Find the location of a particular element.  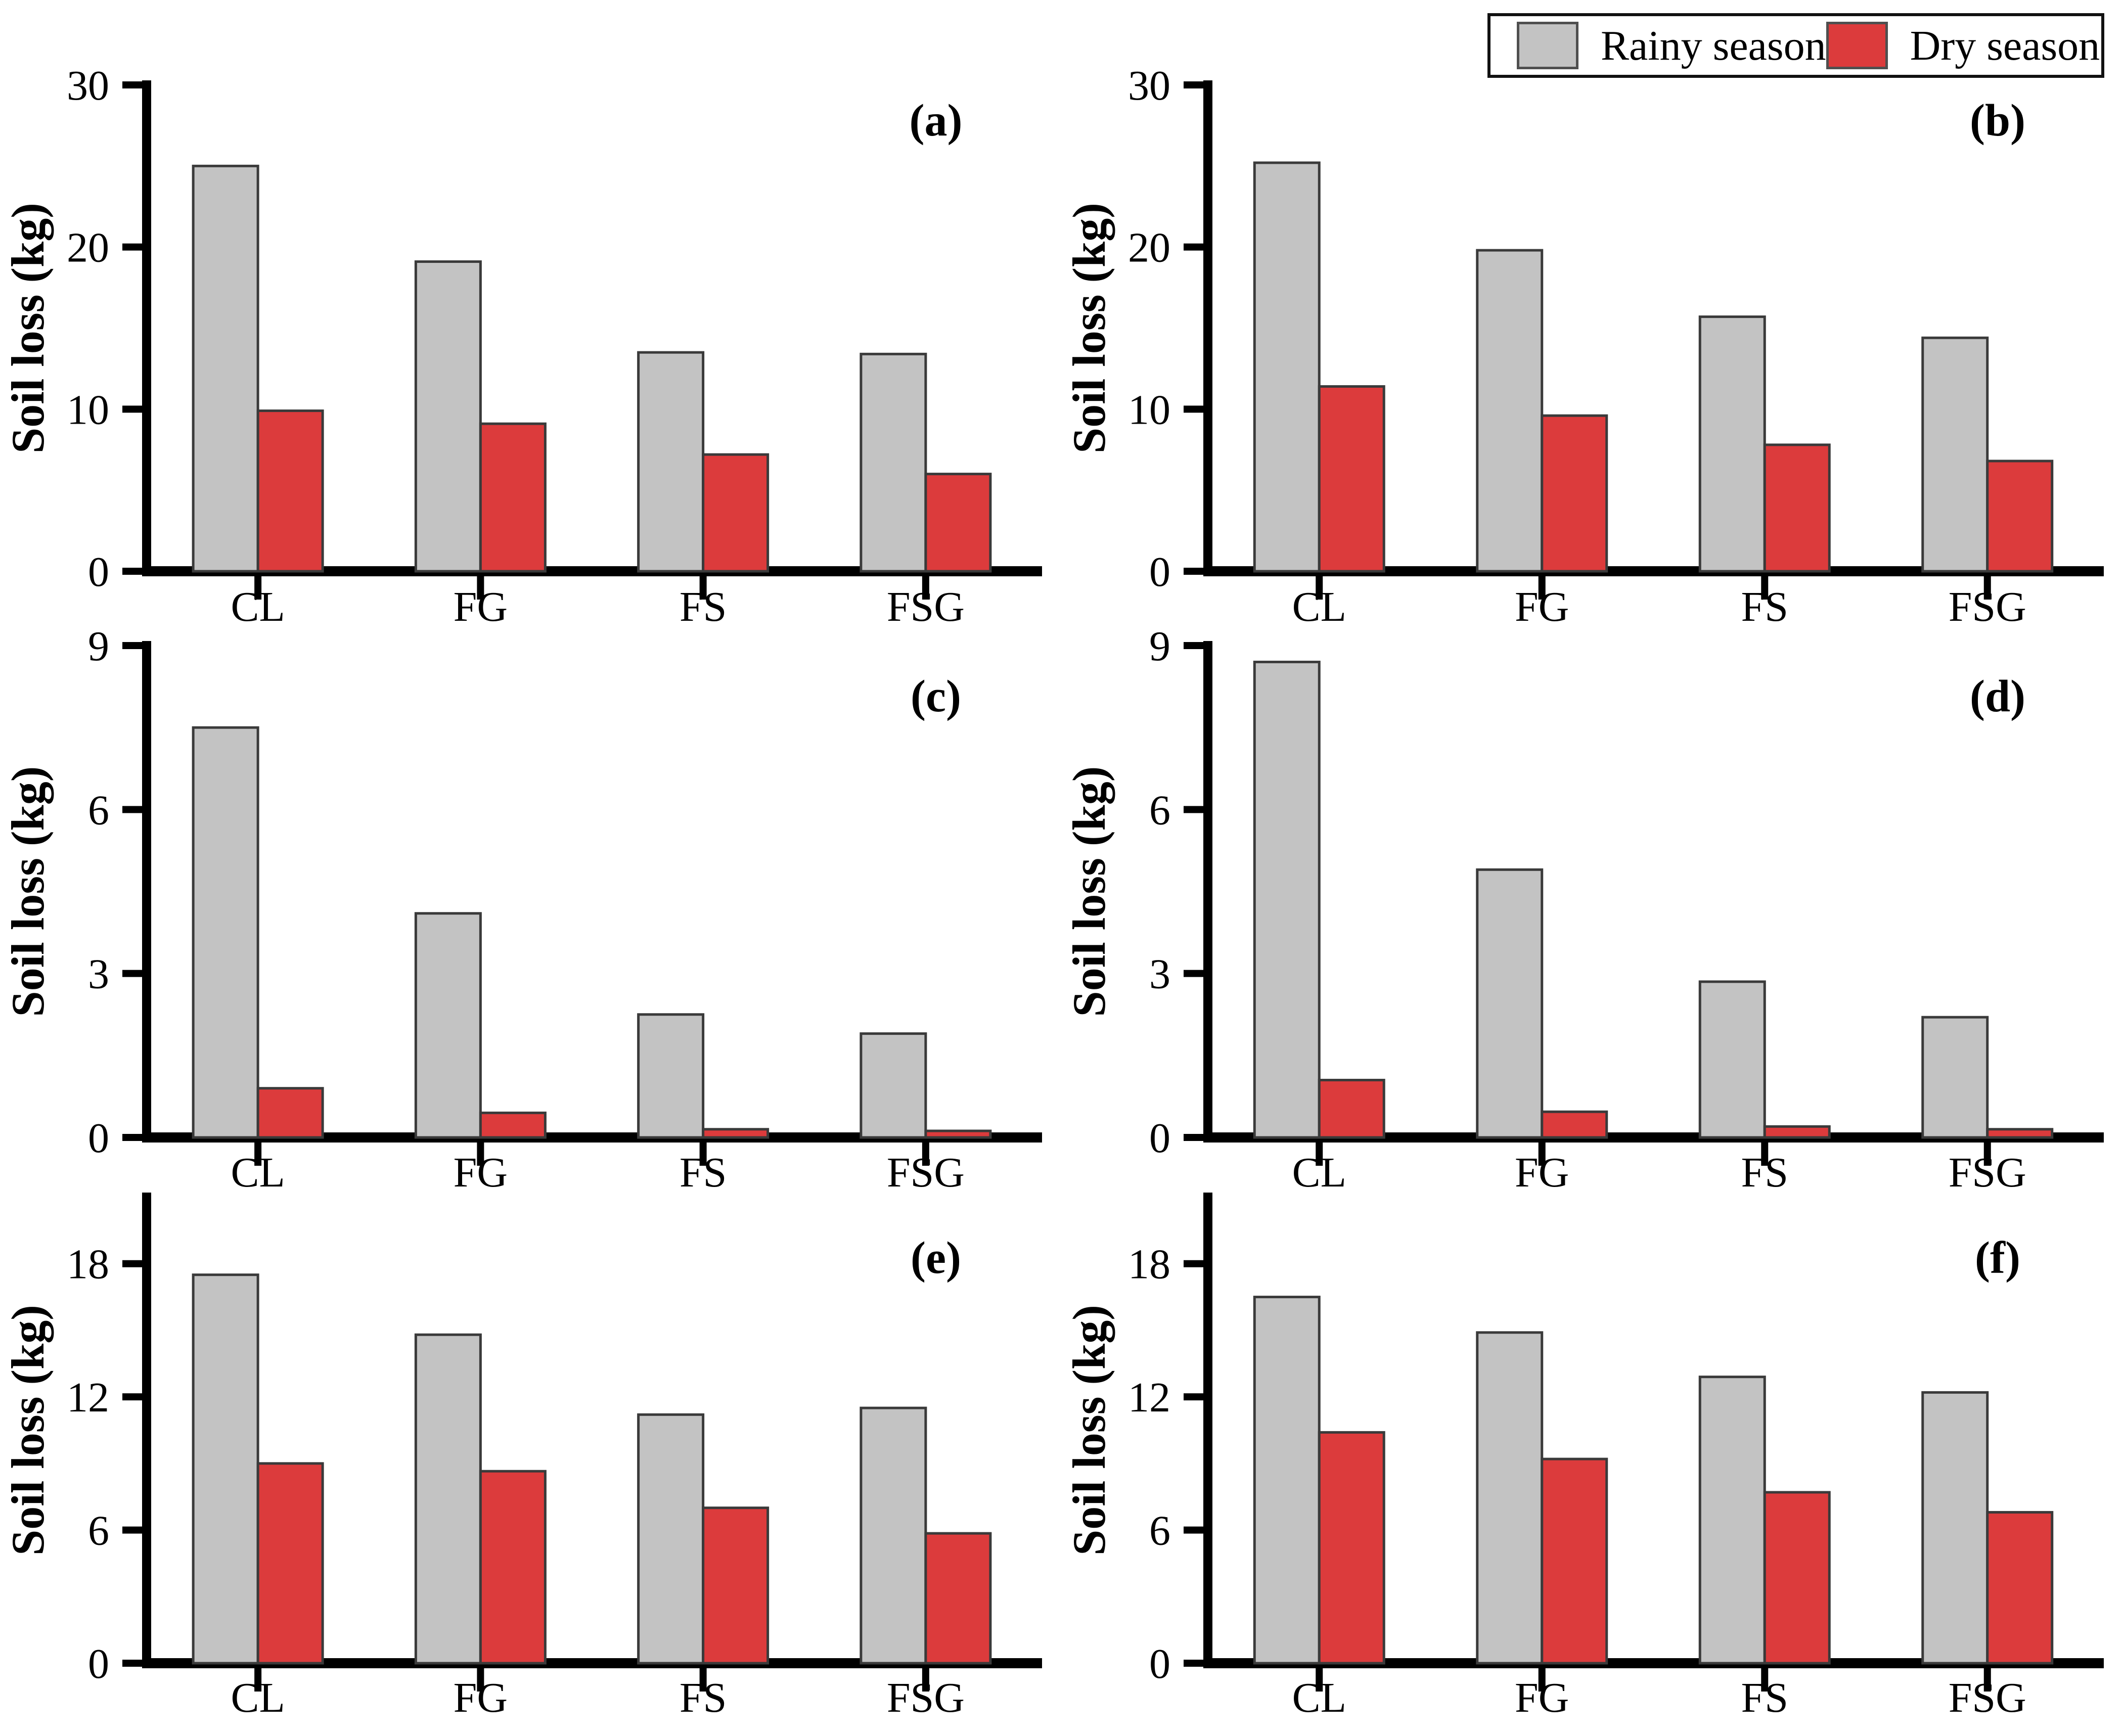

panel-letter: (b) is located at coordinates (1997, 121).